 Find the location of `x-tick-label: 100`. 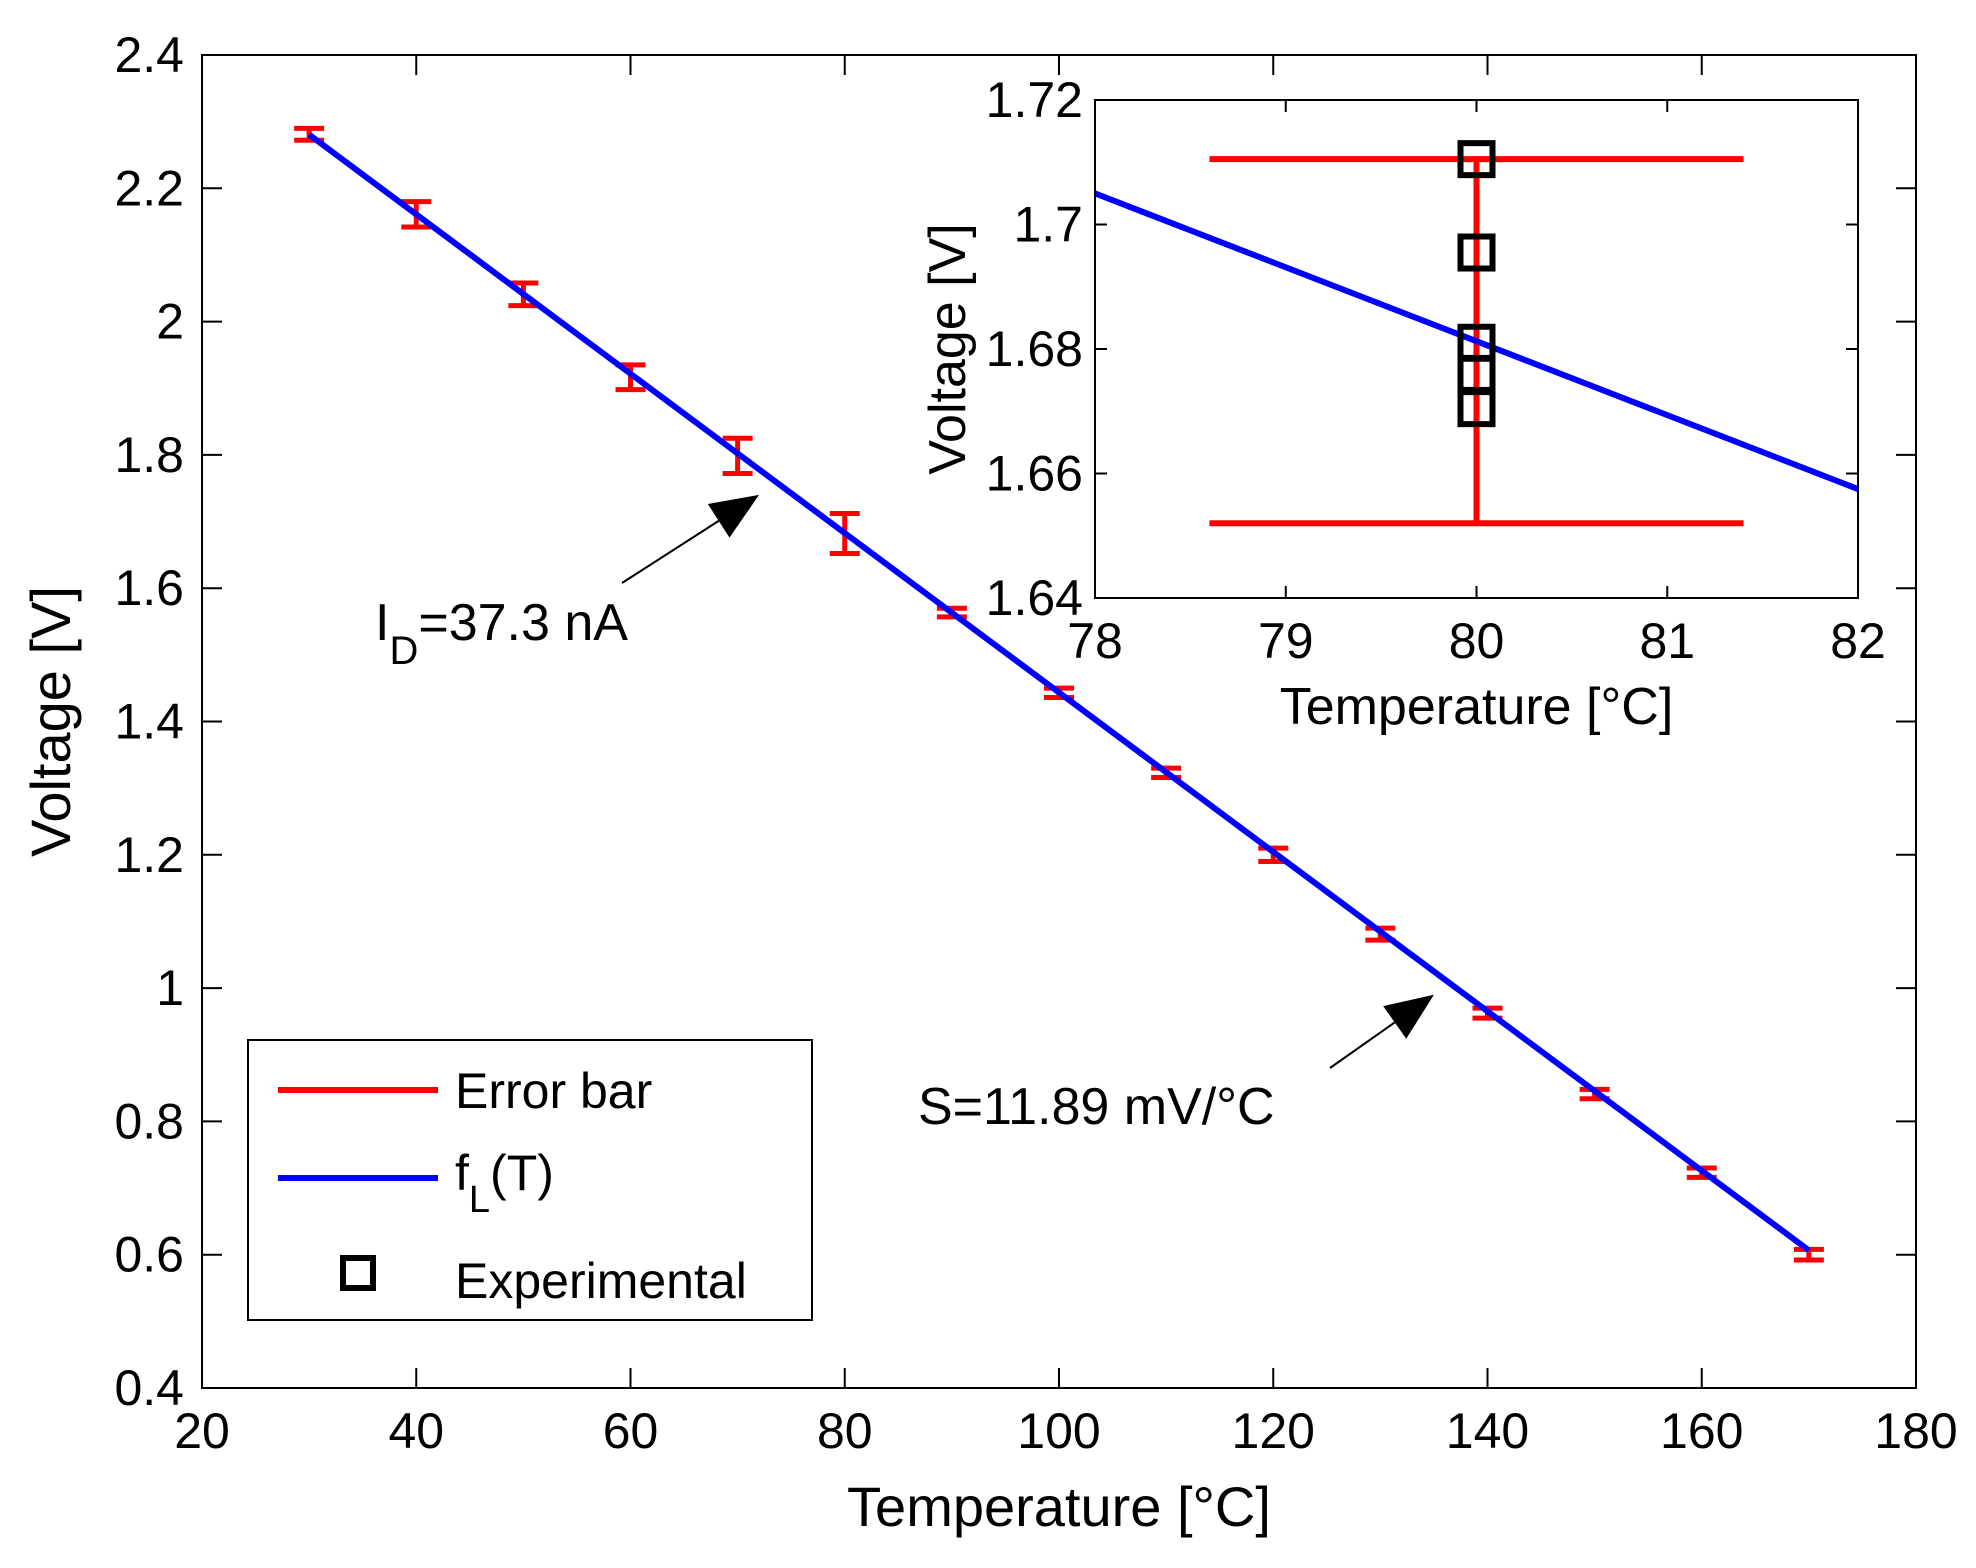

x-tick-label: 100 is located at coordinates (1058, 1431).